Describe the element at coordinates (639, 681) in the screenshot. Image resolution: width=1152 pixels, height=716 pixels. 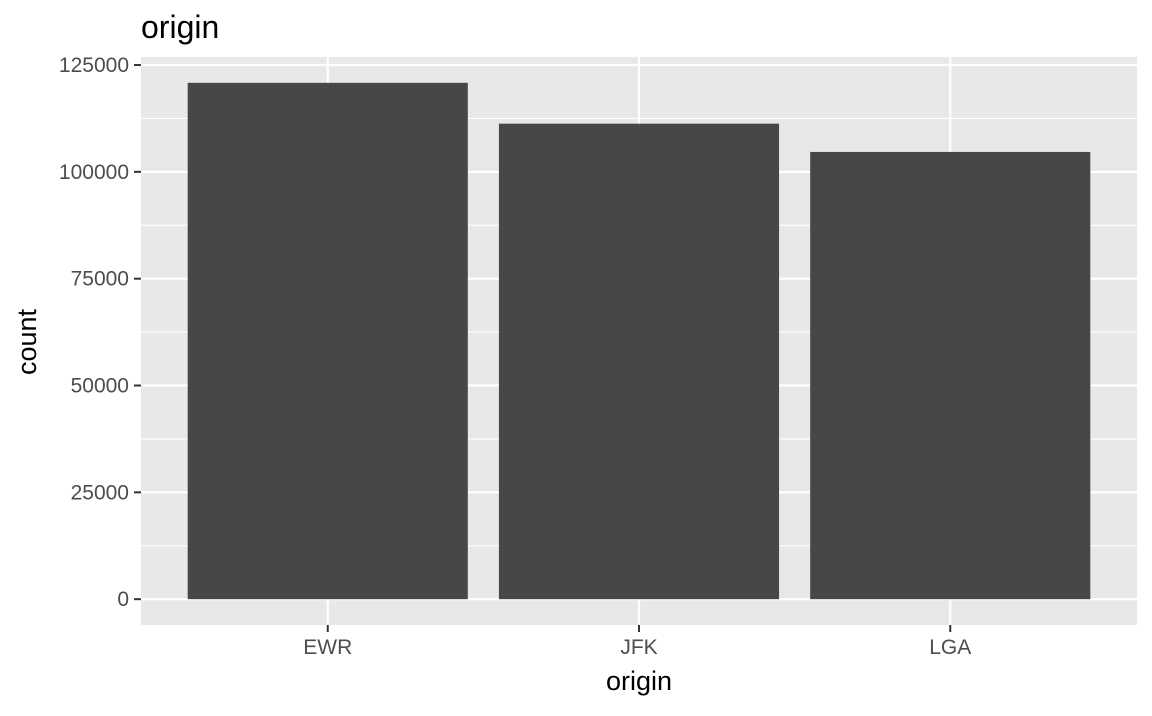
I see `x-axis-title: origin` at that location.